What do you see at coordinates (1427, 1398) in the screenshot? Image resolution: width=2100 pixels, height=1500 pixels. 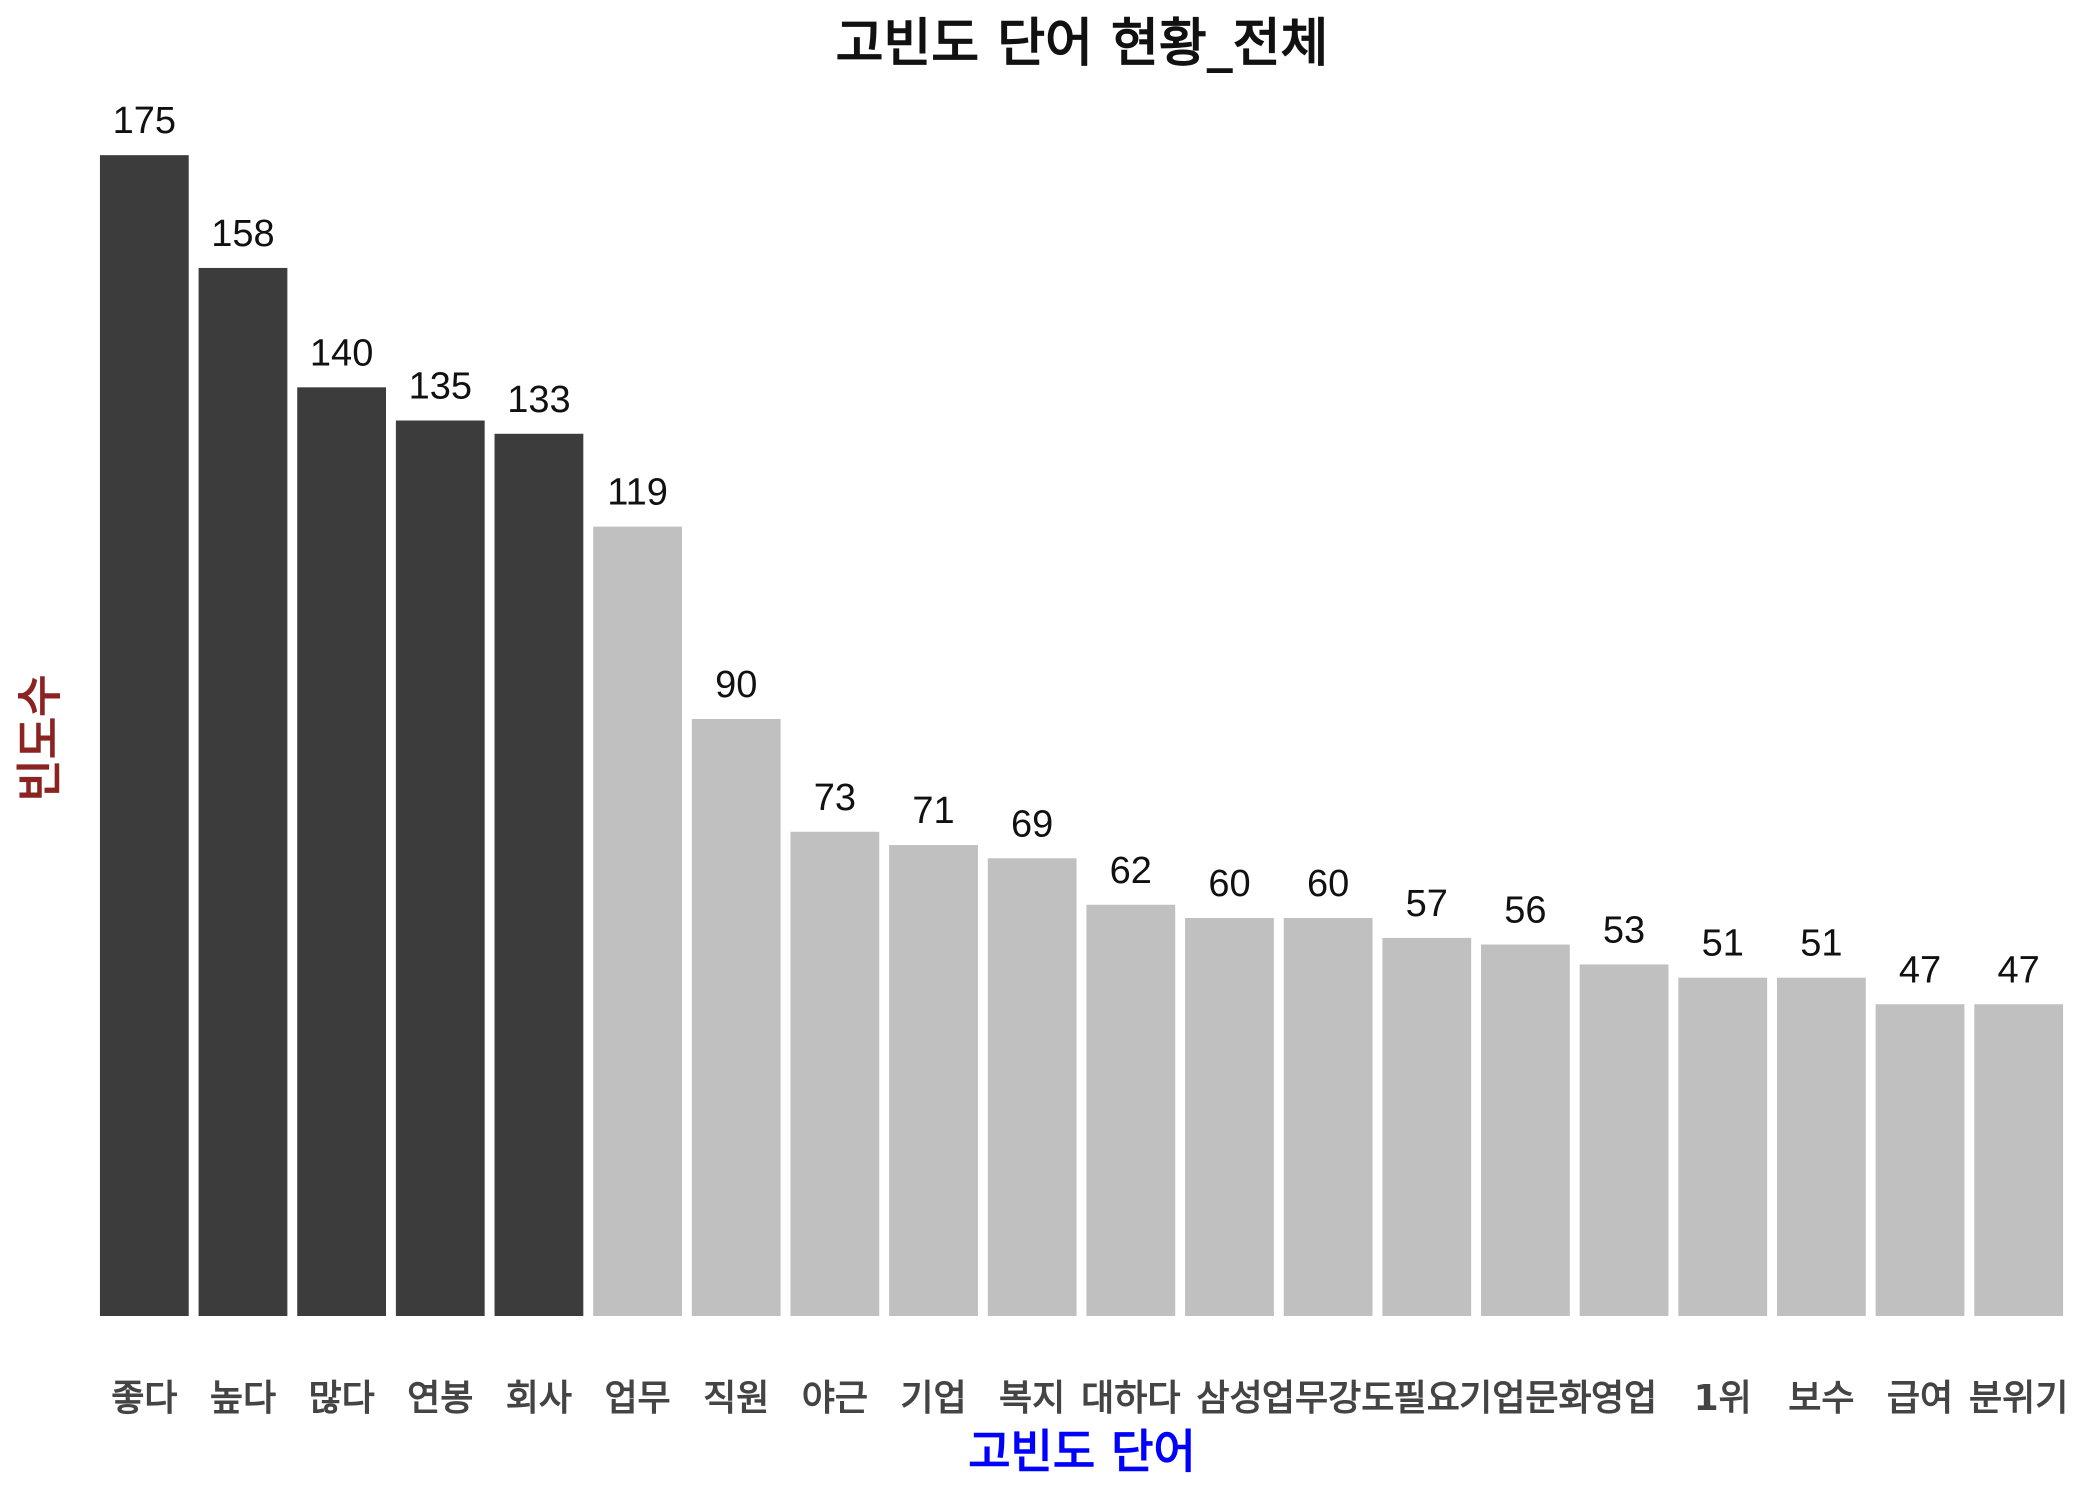 I see `x-tick-label: 필요` at bounding box center [1427, 1398].